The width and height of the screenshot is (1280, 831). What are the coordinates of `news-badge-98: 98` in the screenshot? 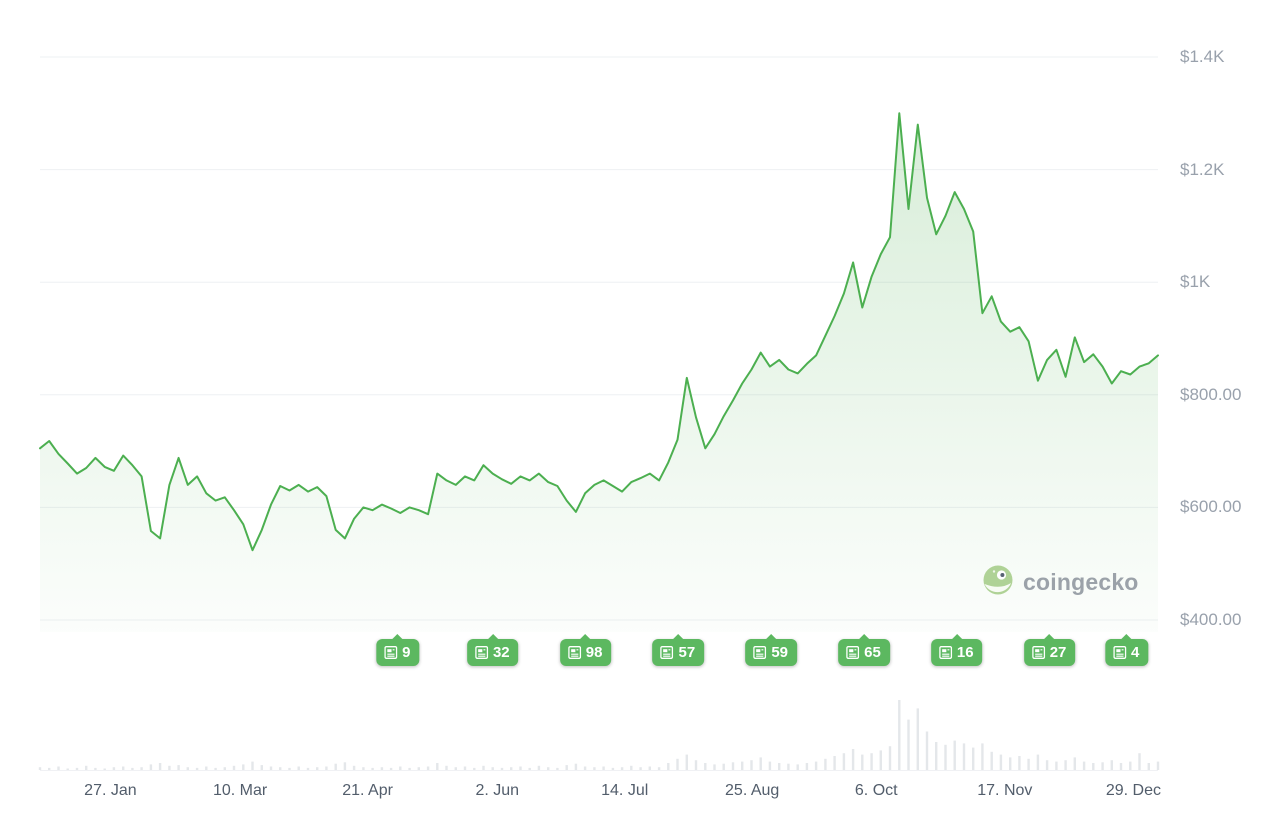 It's located at (585, 652).